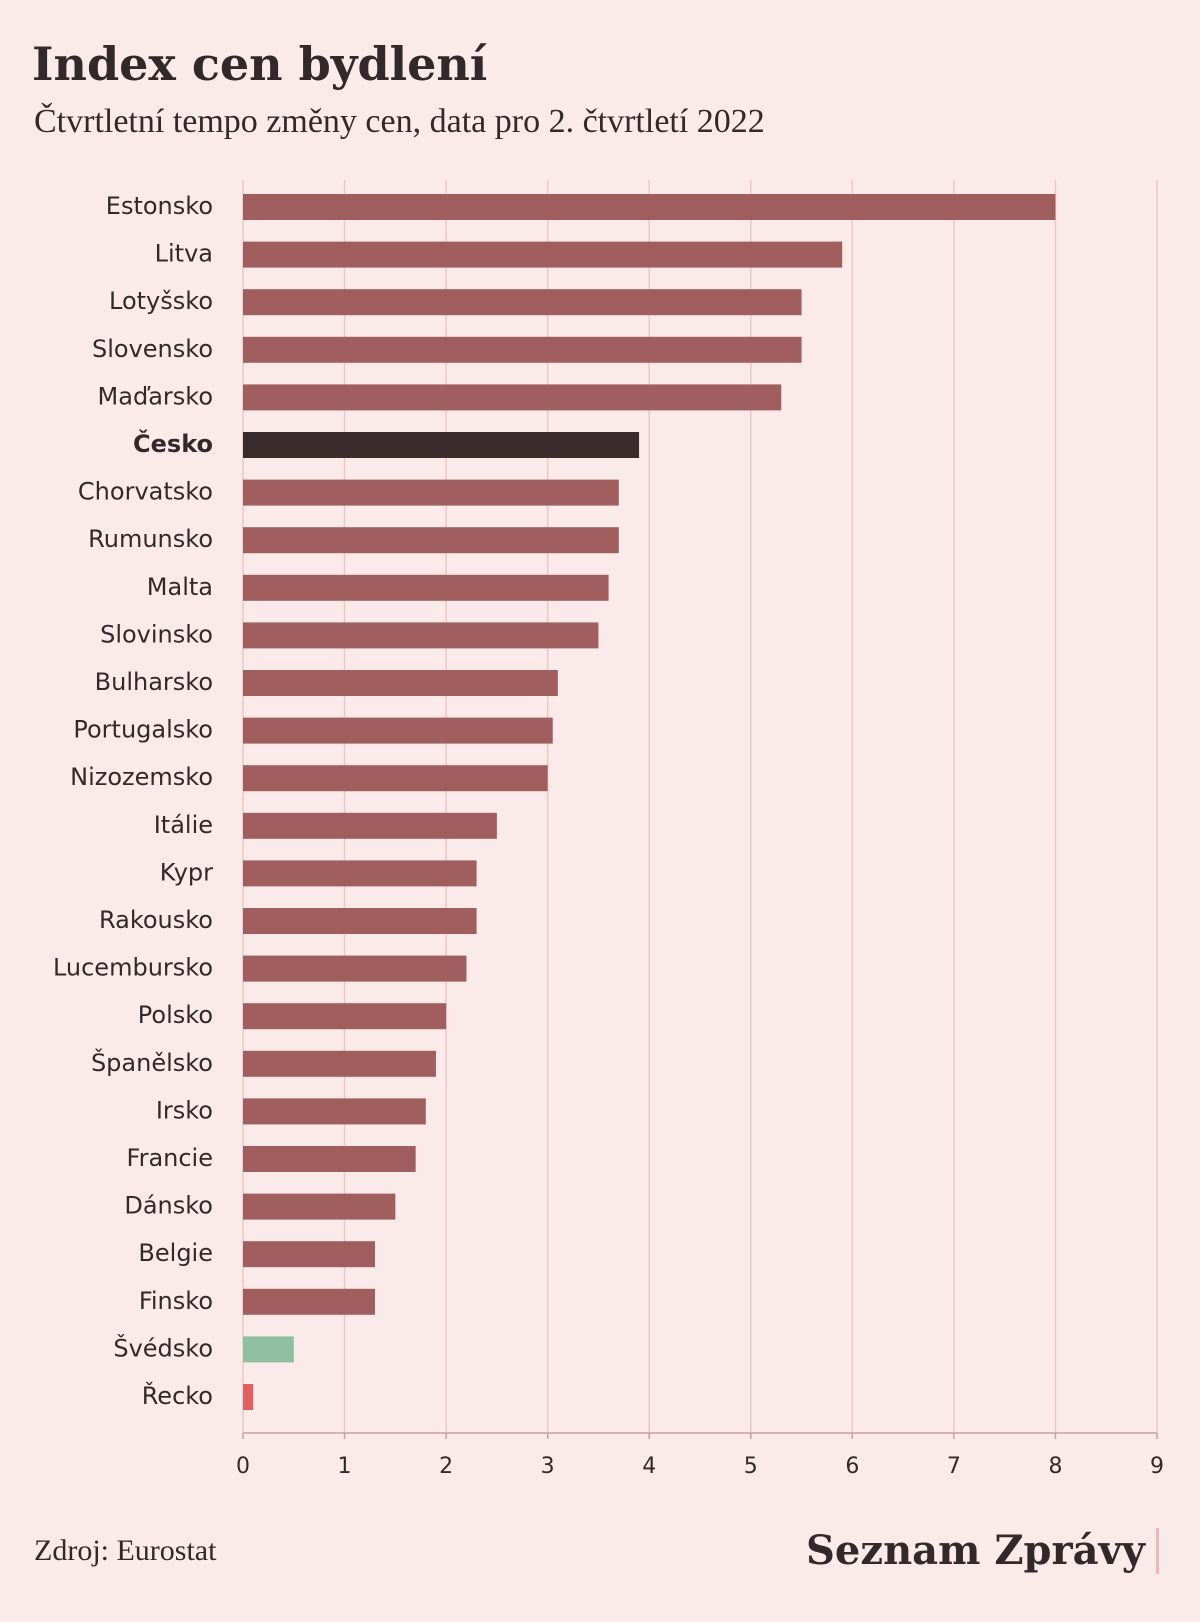  I want to click on category-label: Irsko, so click(184, 1110).